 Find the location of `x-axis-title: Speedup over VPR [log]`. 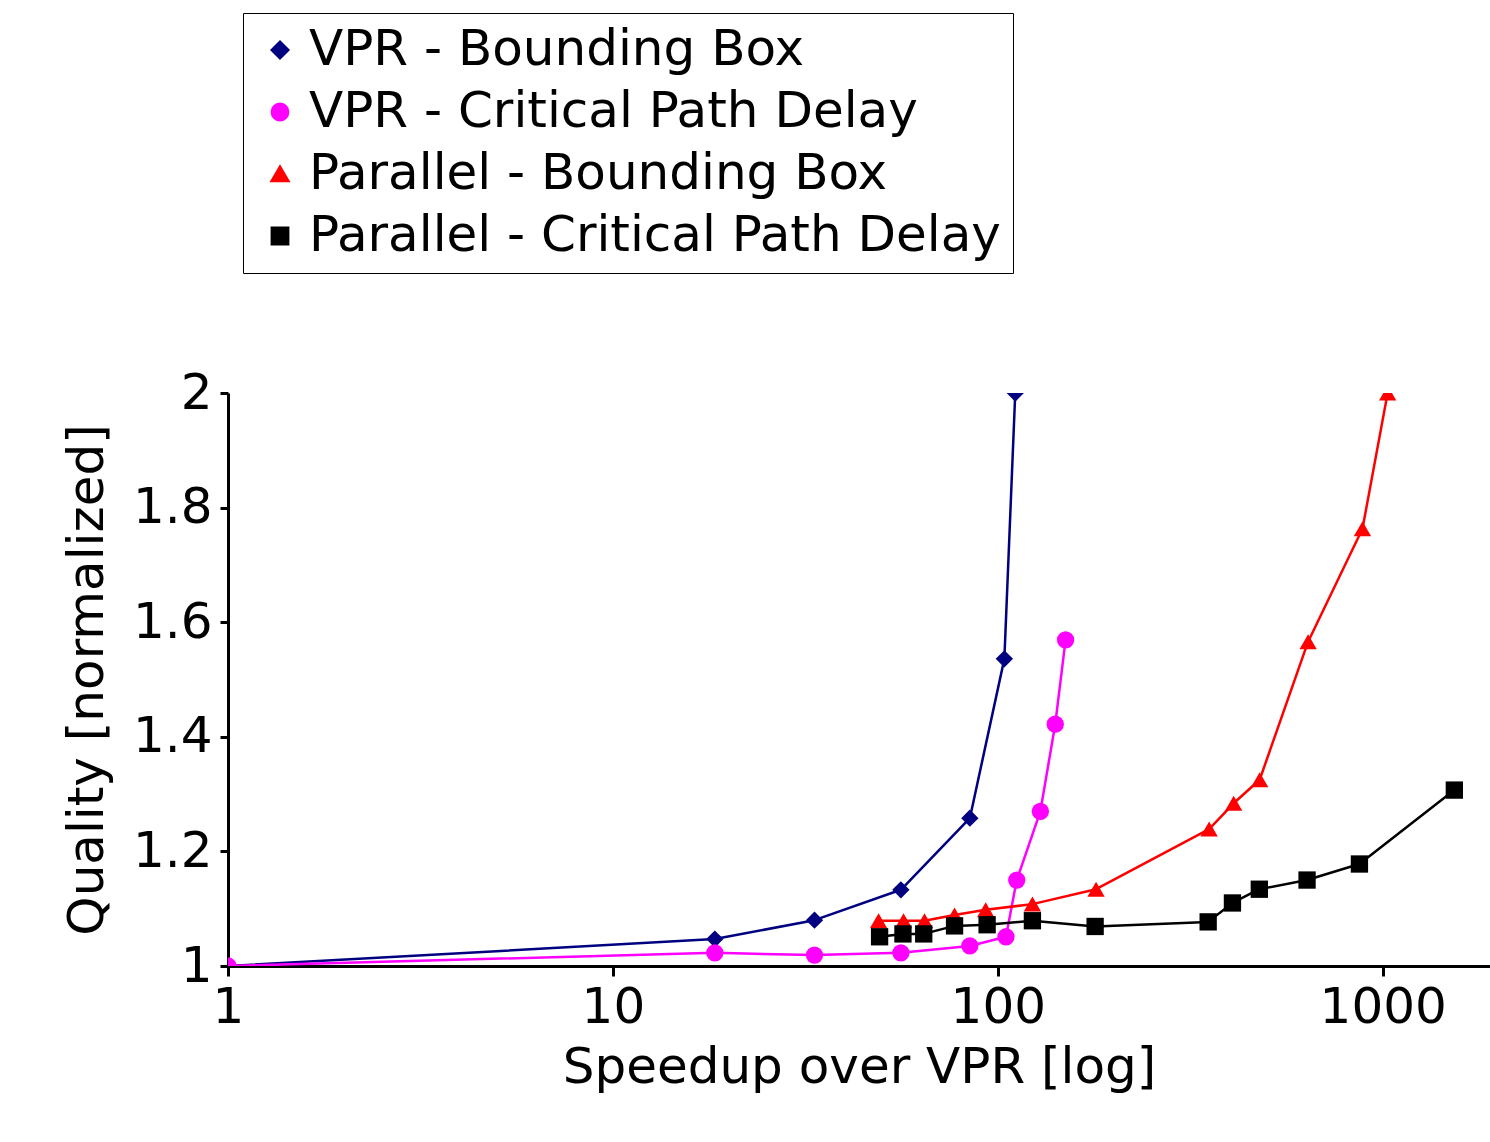

x-axis-title: Speedup over VPR [log] is located at coordinates (859, 1065).